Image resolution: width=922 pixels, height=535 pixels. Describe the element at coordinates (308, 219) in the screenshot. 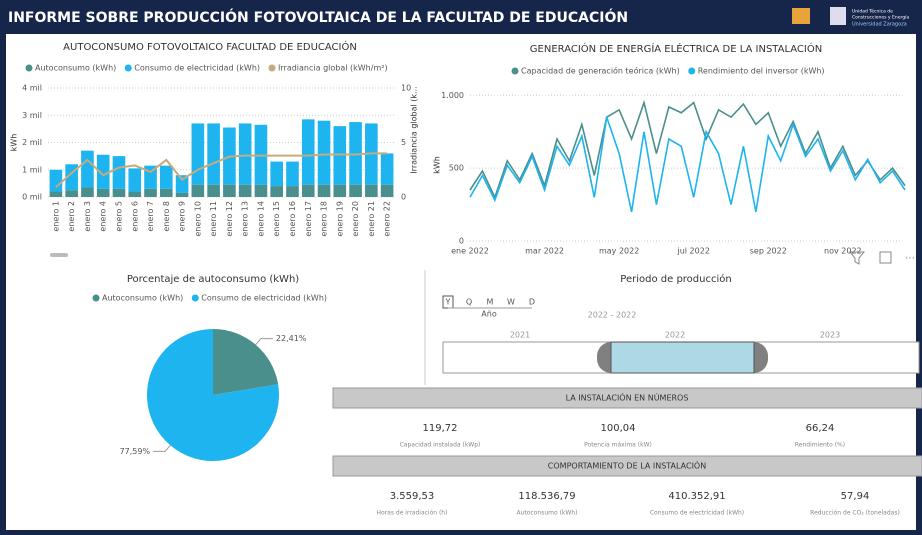

I see `x-tick-label: enero 17` at that location.